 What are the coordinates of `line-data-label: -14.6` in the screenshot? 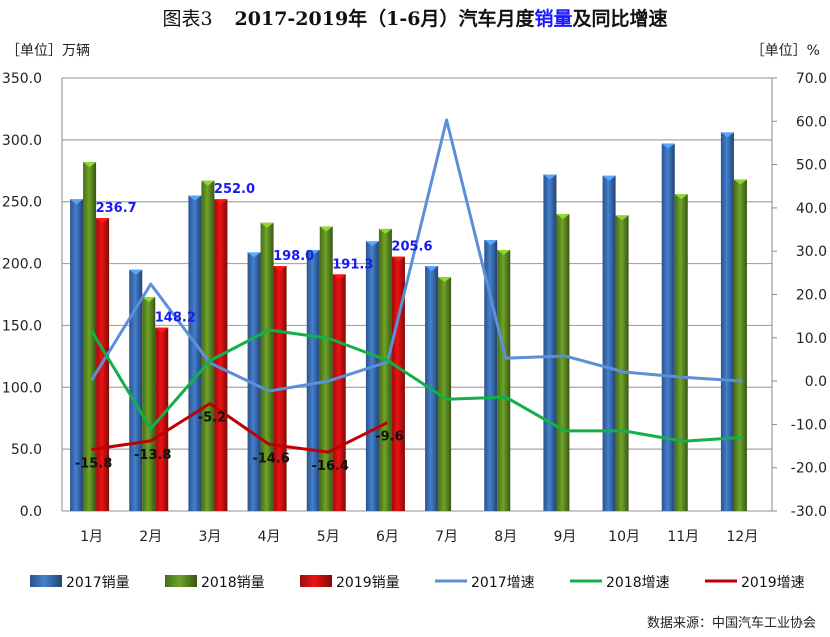 It's located at (270, 458).